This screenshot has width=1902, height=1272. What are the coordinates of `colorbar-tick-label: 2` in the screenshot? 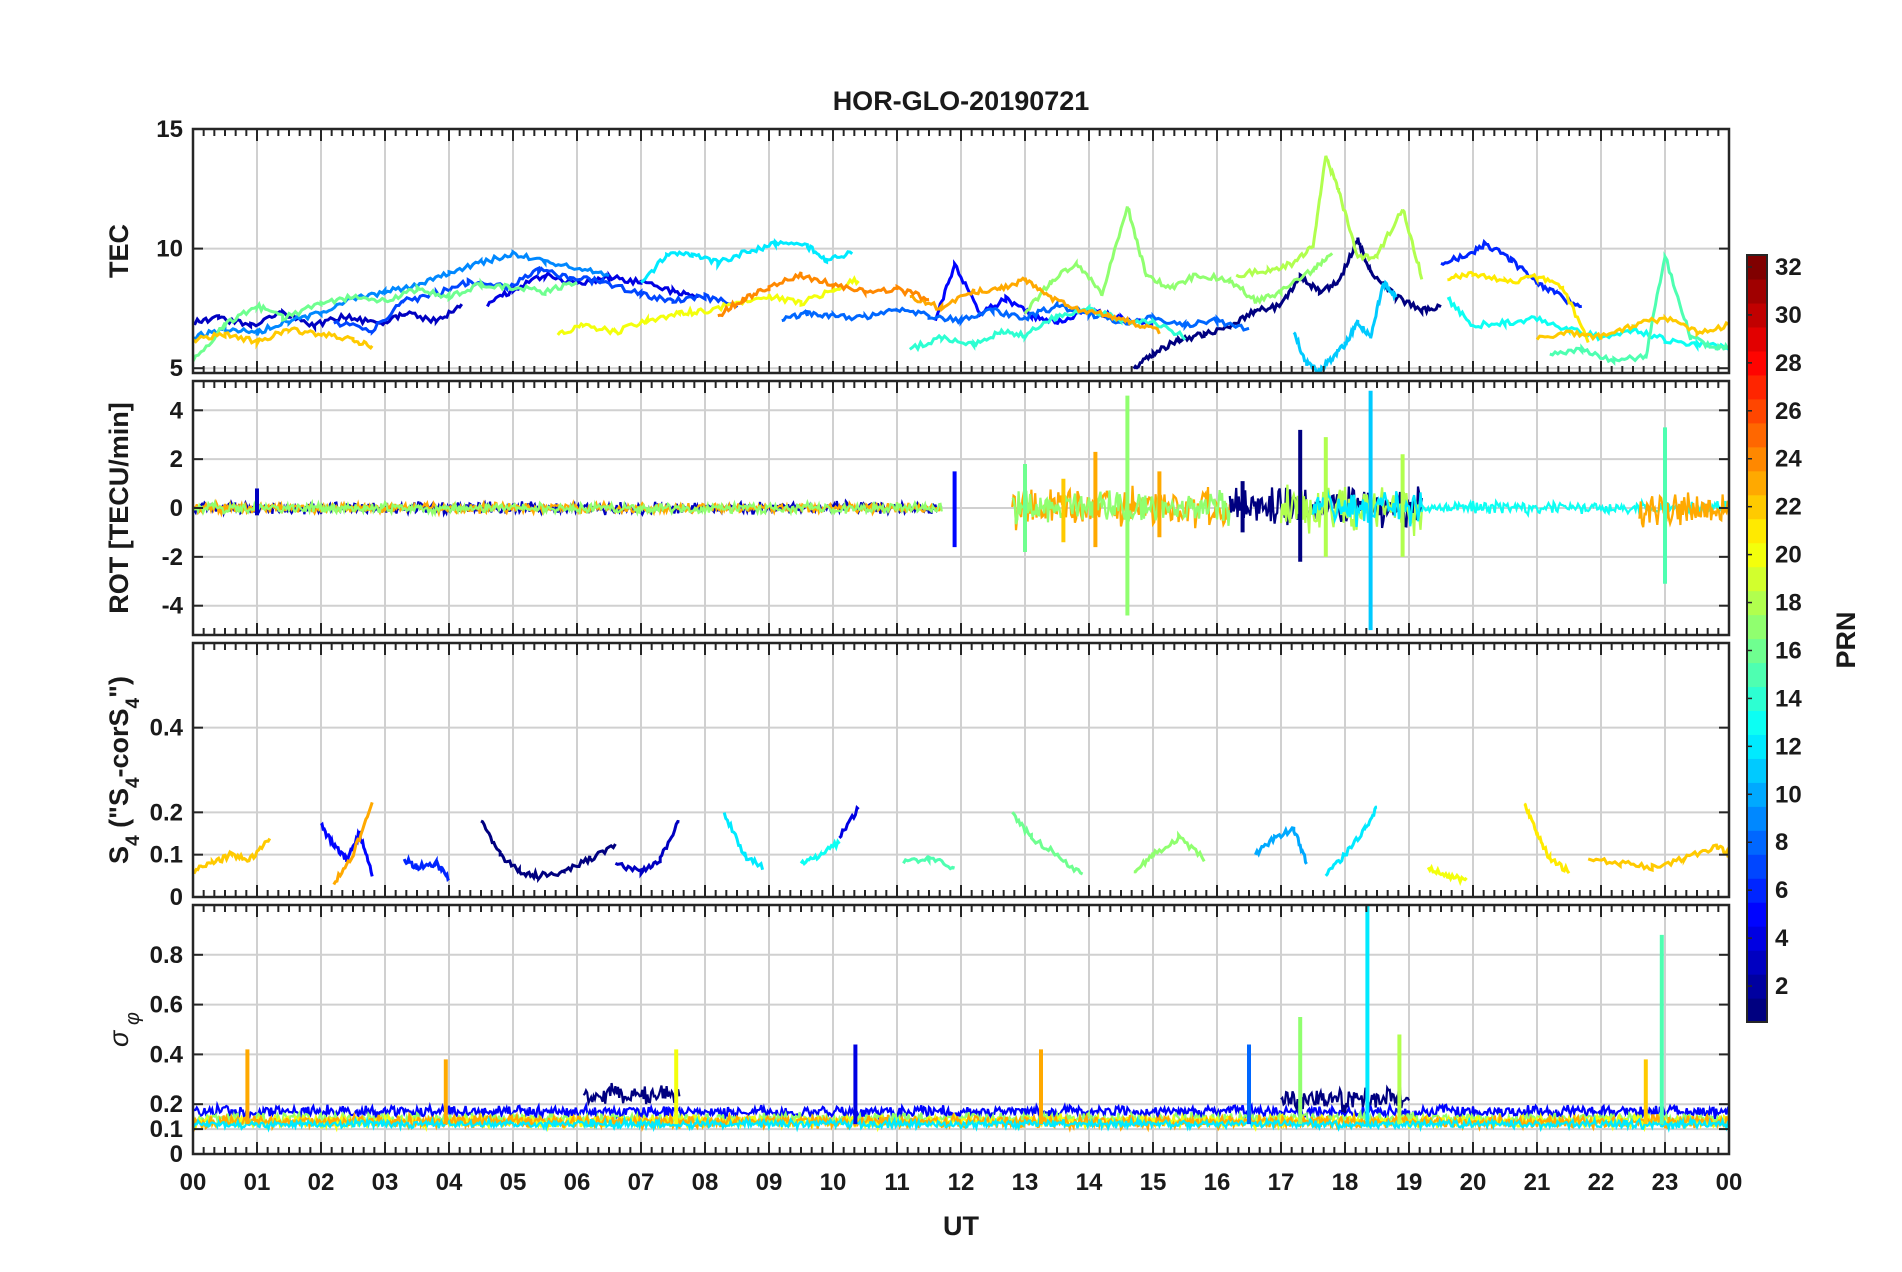 It's located at (1781, 986).